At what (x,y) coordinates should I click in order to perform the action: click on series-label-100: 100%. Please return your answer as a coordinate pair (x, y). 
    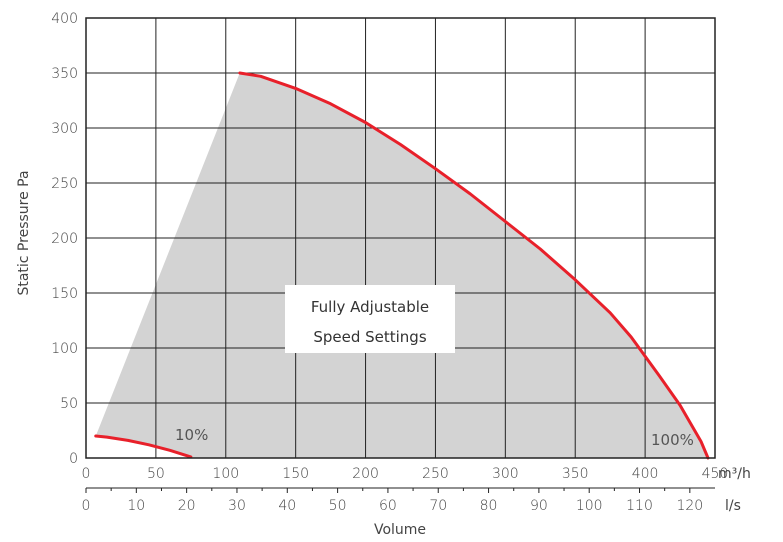
    Looking at the image, I should click on (672, 440).